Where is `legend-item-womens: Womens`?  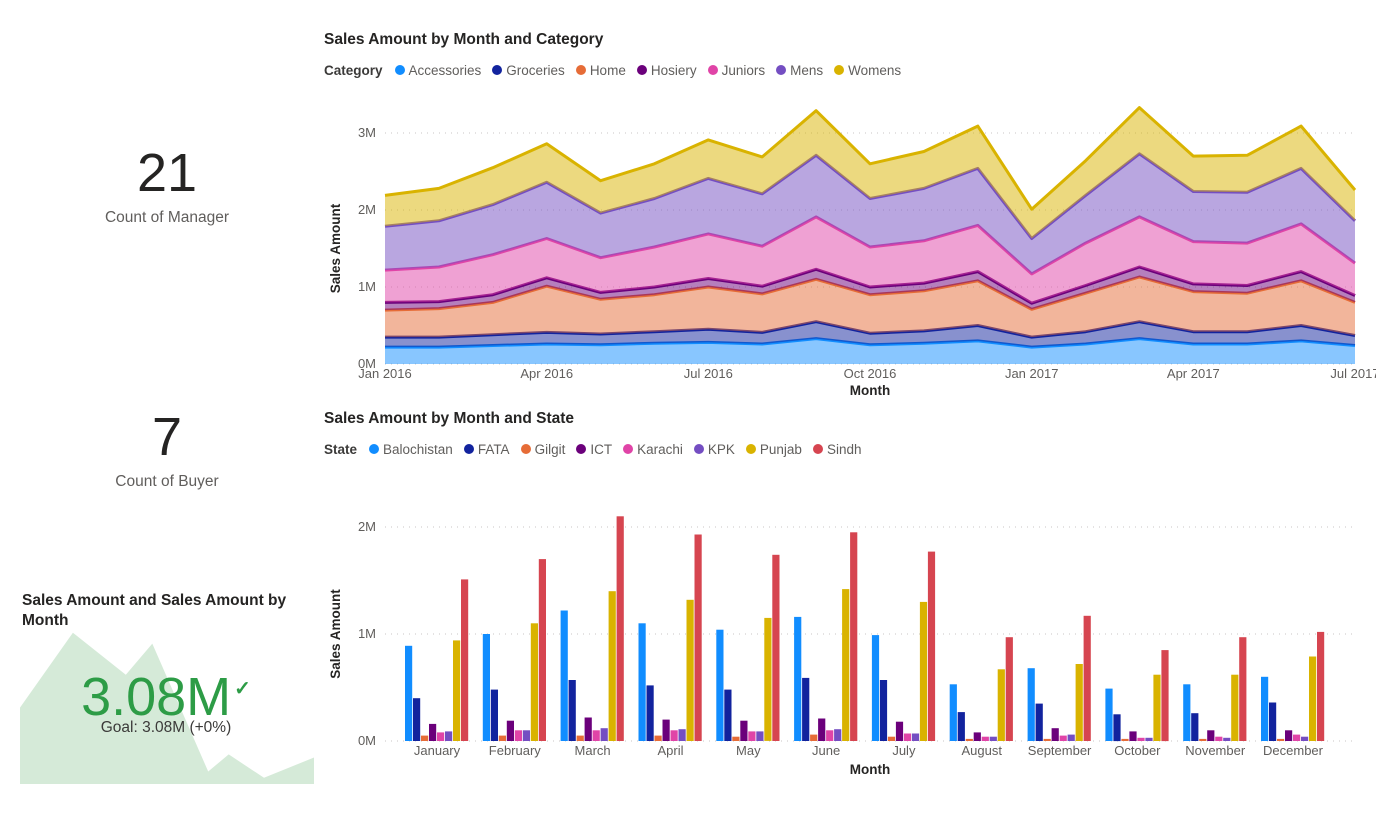 legend-item-womens: Womens is located at coordinates (867, 70).